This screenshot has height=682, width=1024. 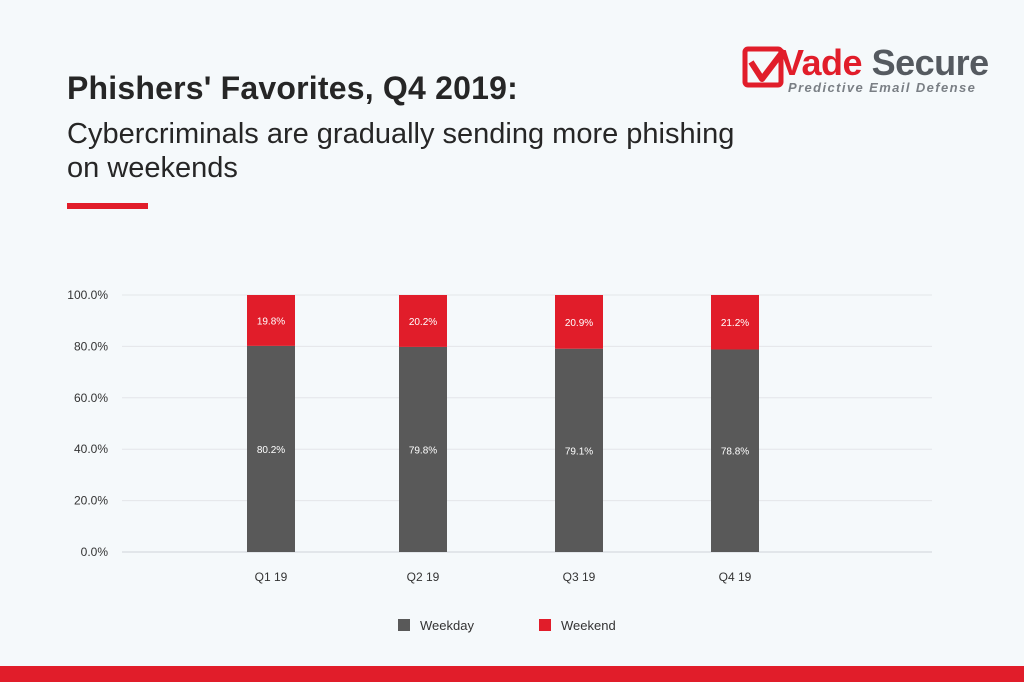 What do you see at coordinates (95, 552) in the screenshot?
I see `y-tick-label: 0.0%` at bounding box center [95, 552].